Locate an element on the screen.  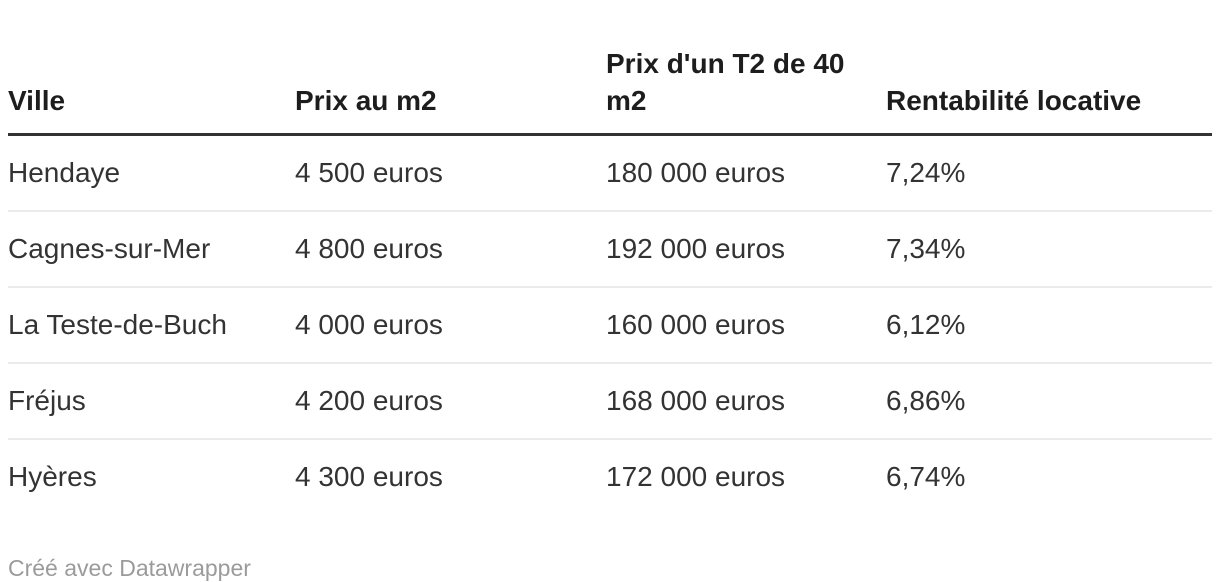
column-header-ville: Ville is located at coordinates (151, 90).